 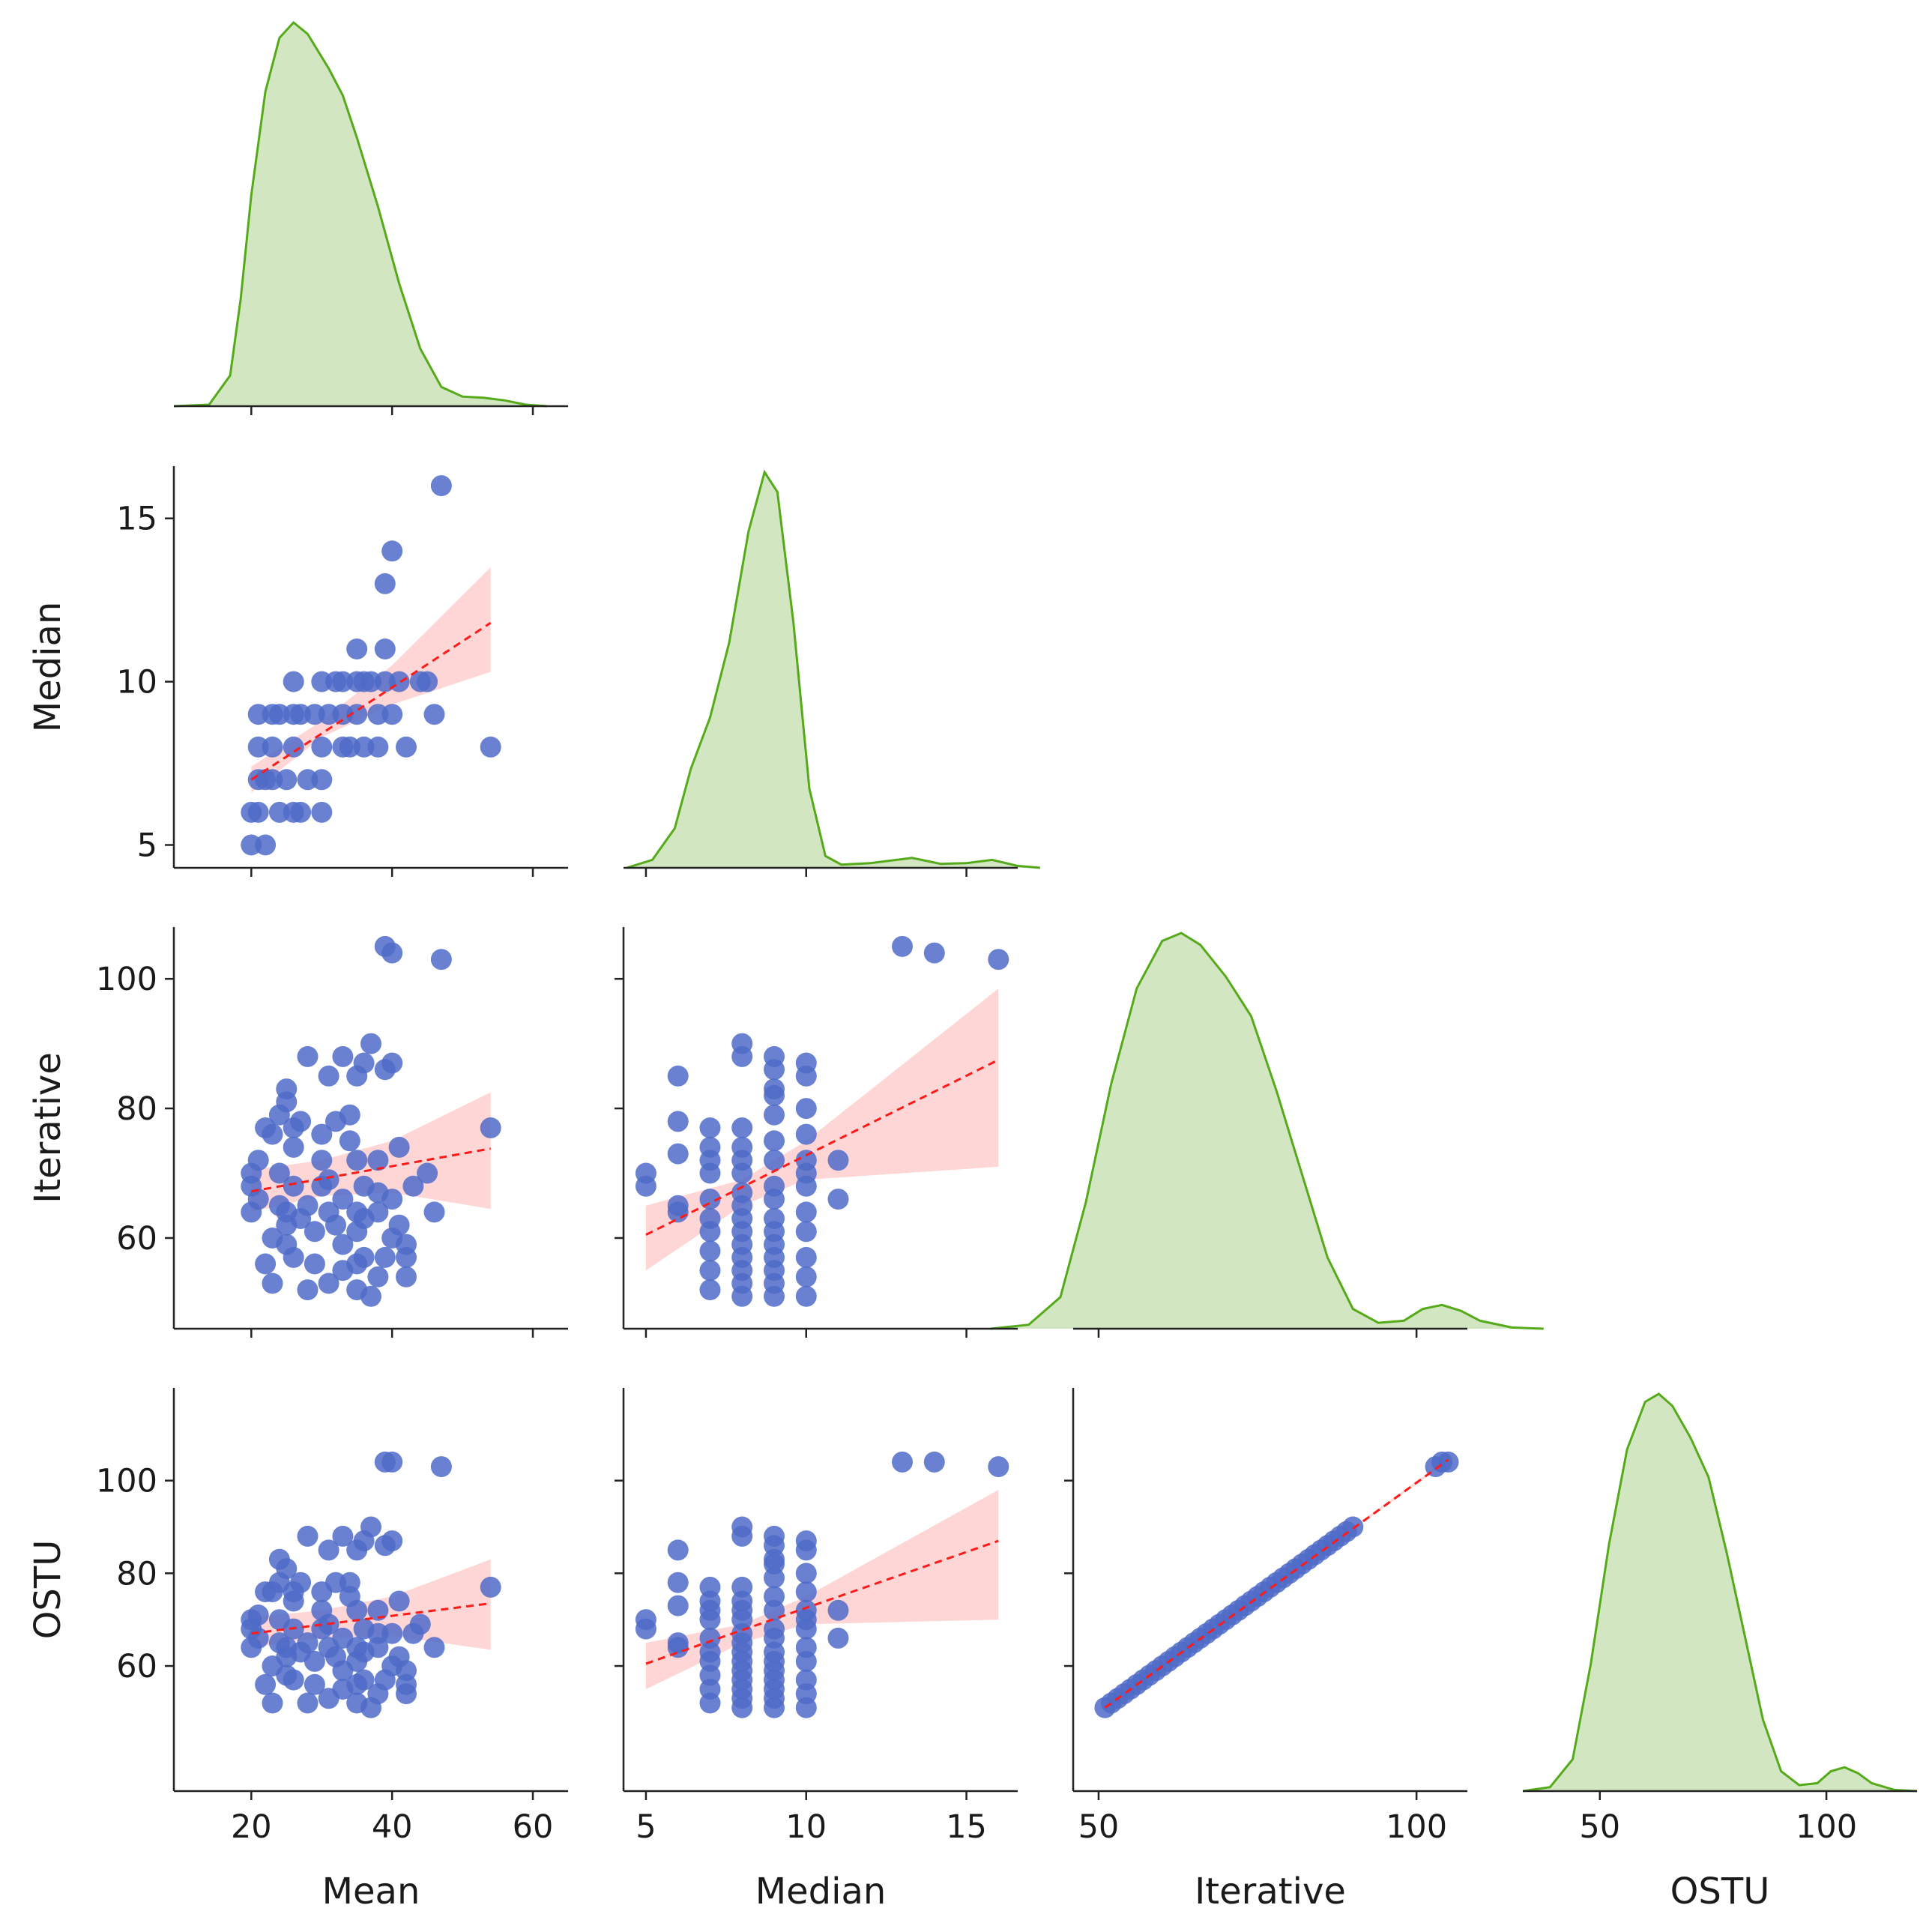 What do you see at coordinates (1099, 1827) in the screenshot?
I see `x-tick-label: 50` at bounding box center [1099, 1827].